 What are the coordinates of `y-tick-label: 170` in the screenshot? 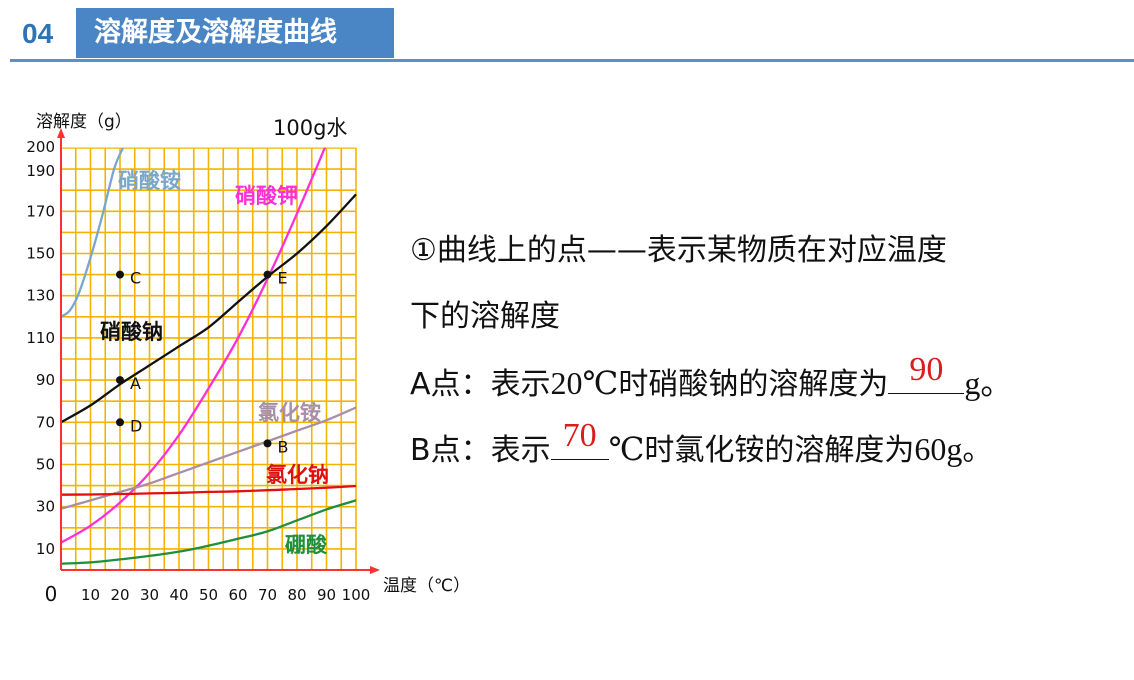 It's located at (40, 211).